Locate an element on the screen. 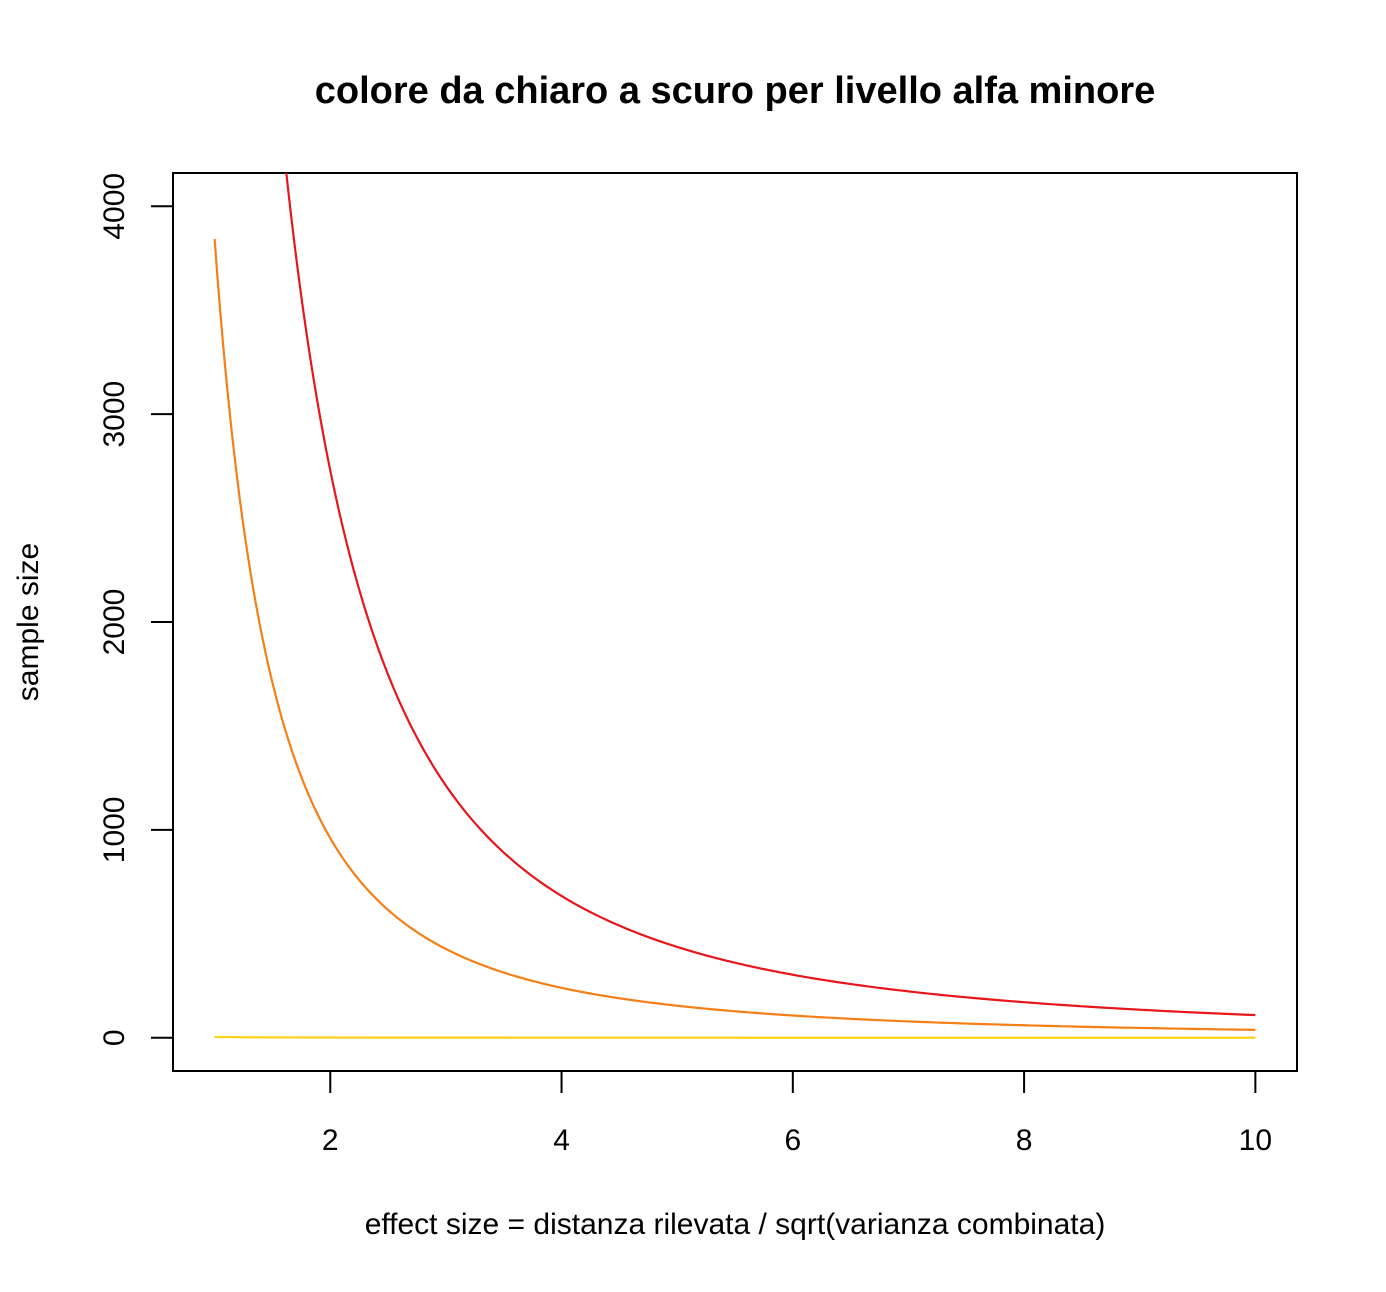 The image size is (1386, 1292). x-tick-label: 6 is located at coordinates (792, 1140).